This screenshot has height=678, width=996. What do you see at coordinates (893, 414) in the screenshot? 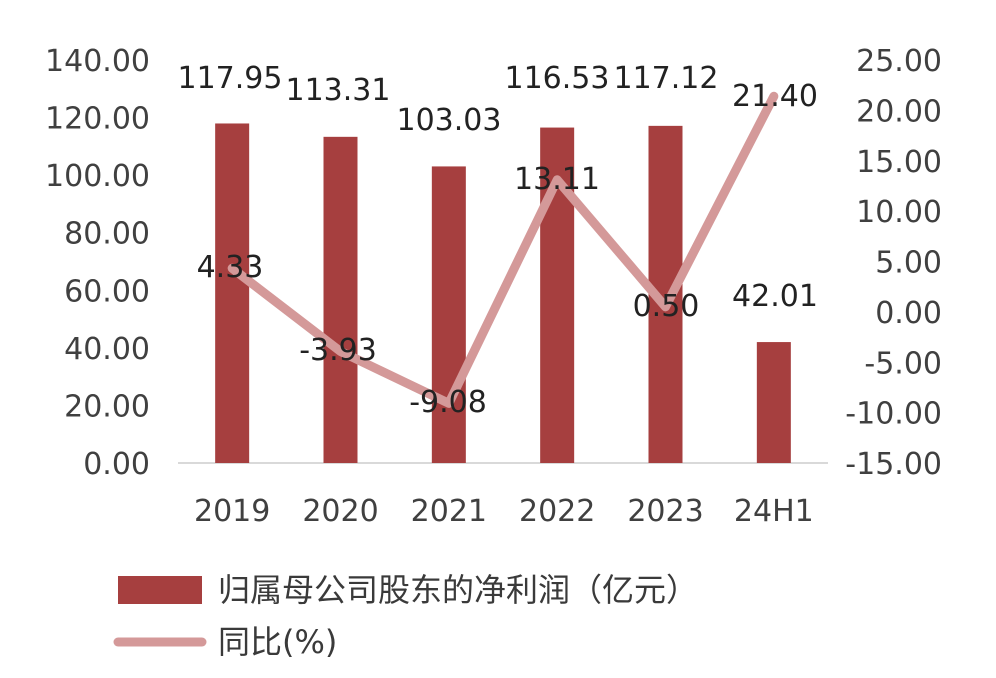
I see `right-axis-tick-label: -10.00` at bounding box center [893, 414].